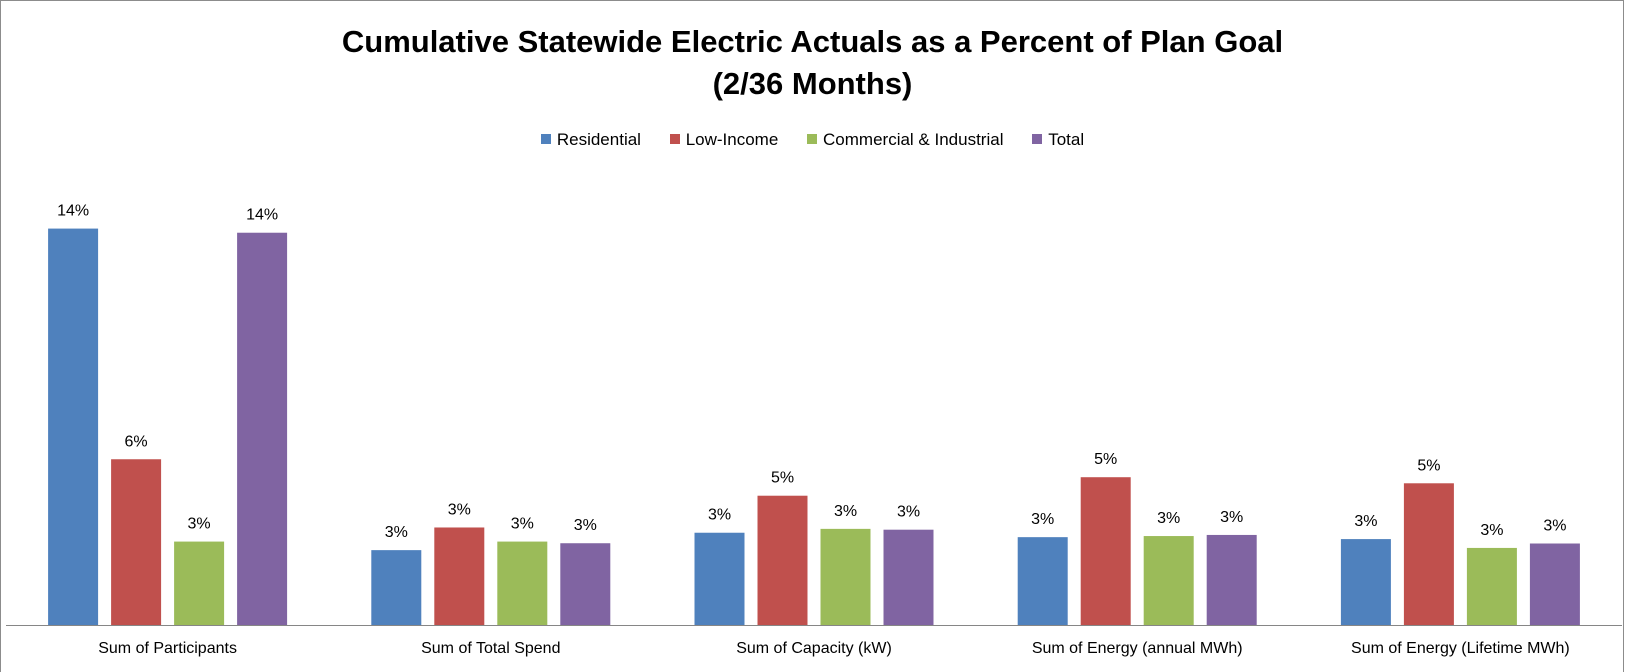 The width and height of the screenshot is (1625, 672). I want to click on bar-total-sum-of-energy-lifetime-mwh, so click(1554, 584).